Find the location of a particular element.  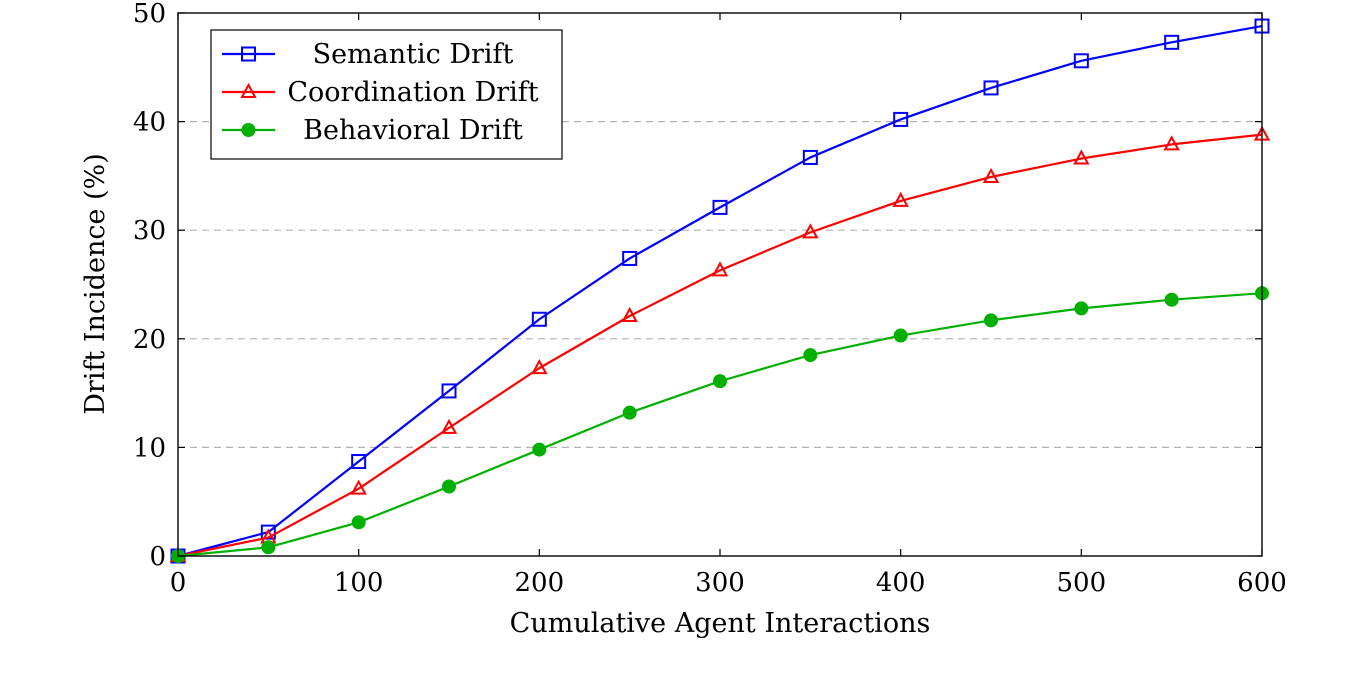

y-tick-label: 30 is located at coordinates (149, 231).